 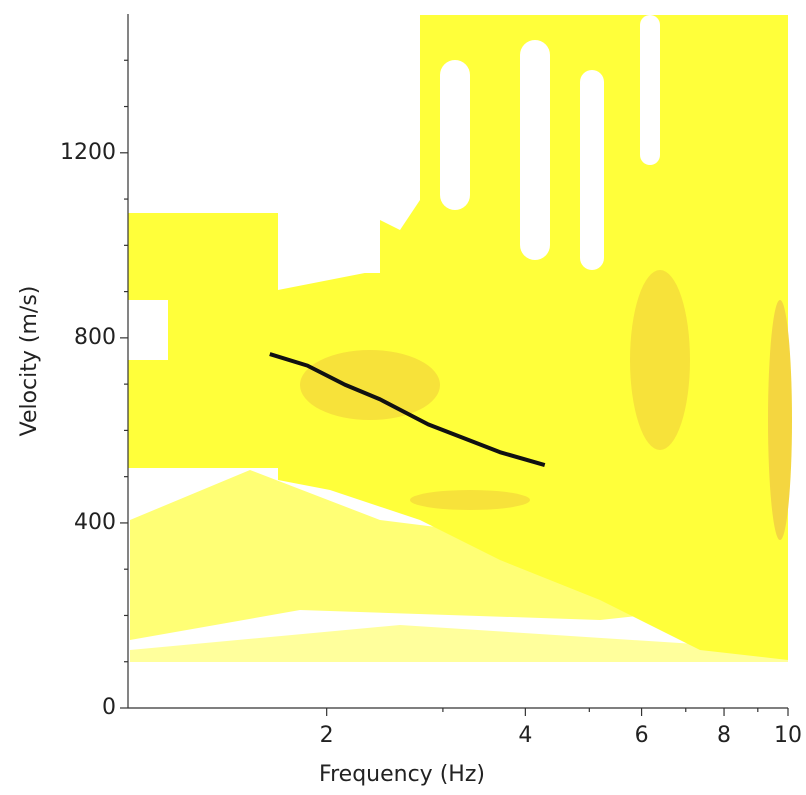 I want to click on x-tick-label: 6, so click(x=642, y=735).